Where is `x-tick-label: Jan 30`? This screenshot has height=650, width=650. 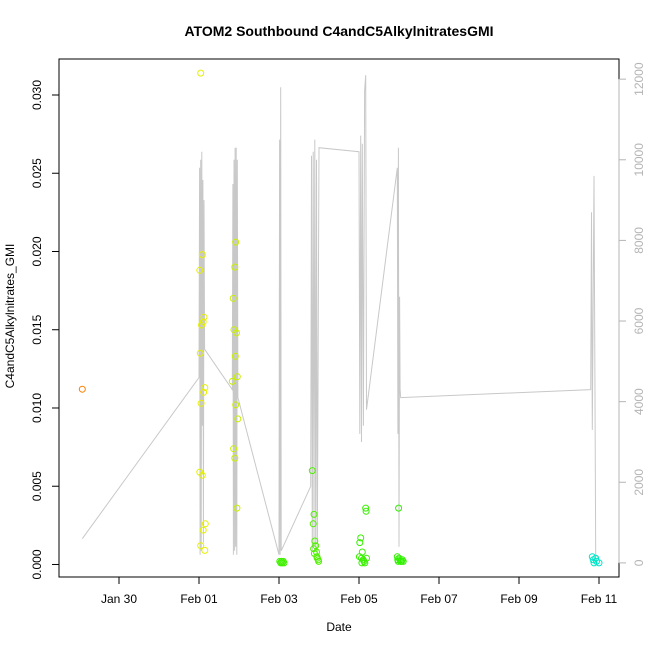 x-tick-label: Jan 30 is located at coordinates (119, 599).